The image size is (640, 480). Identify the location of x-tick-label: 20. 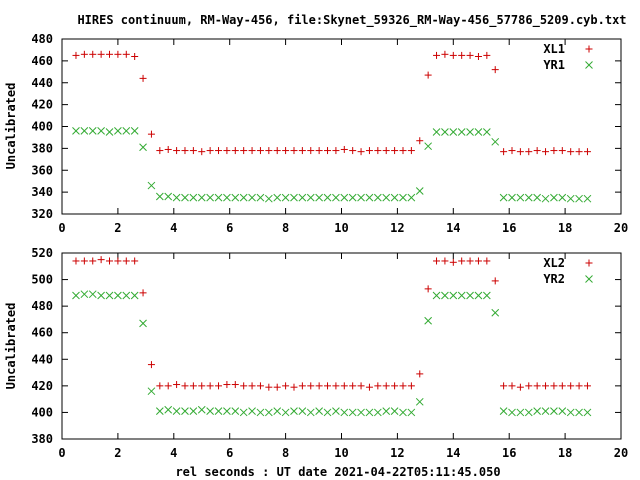
(621, 453).